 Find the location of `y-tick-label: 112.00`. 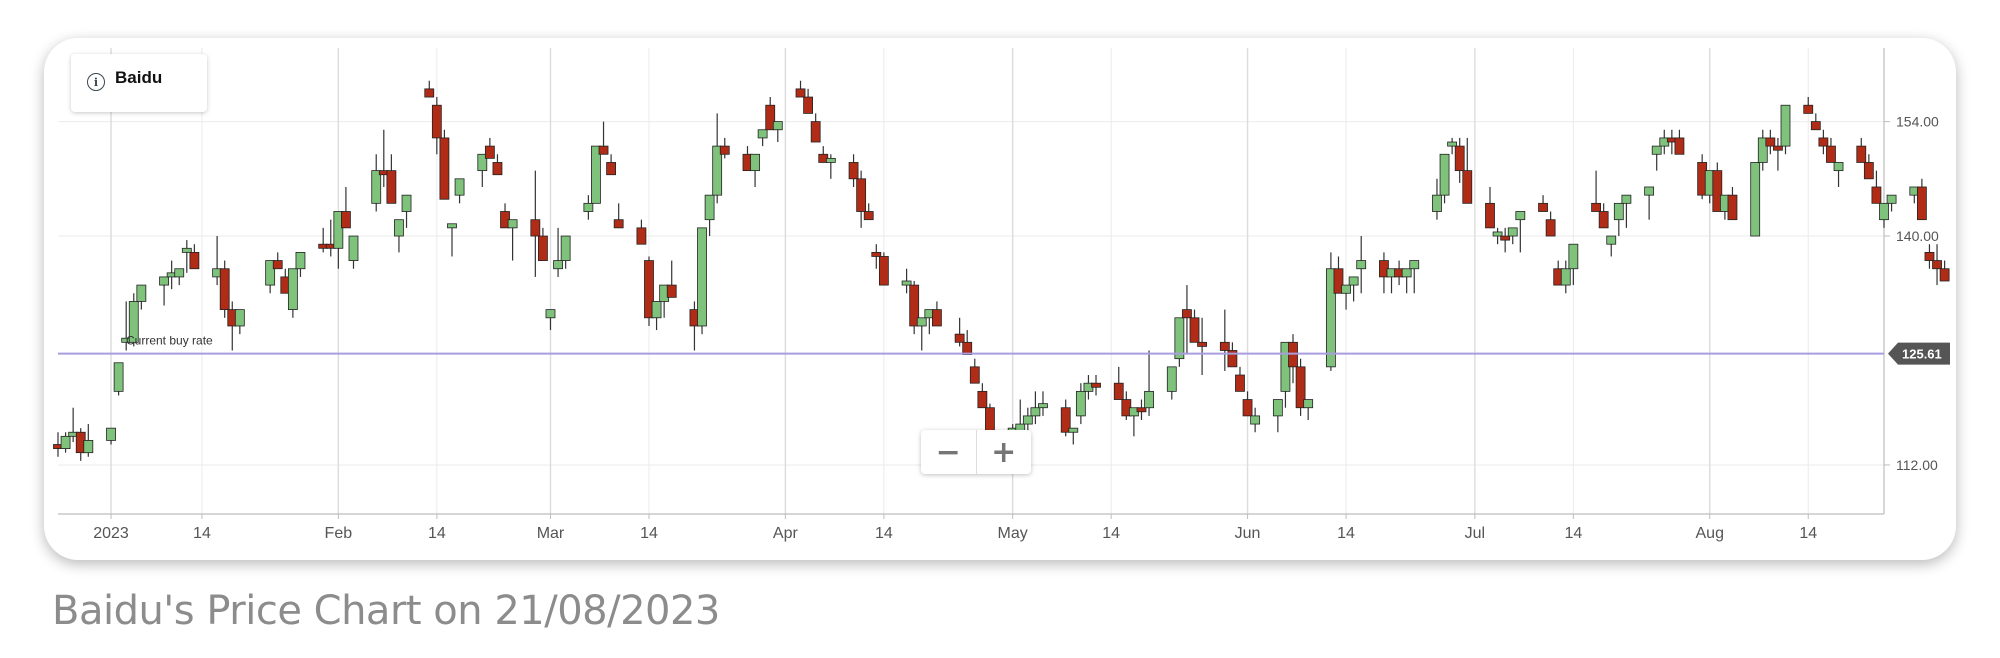

y-tick-label: 112.00 is located at coordinates (1917, 465).